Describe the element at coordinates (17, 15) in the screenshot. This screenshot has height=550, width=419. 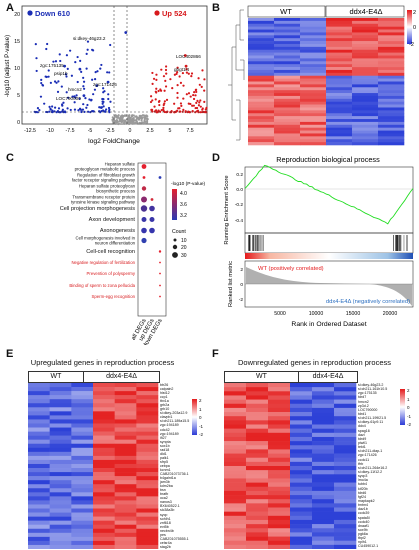
I see `y-tick-4: 20` at that location.